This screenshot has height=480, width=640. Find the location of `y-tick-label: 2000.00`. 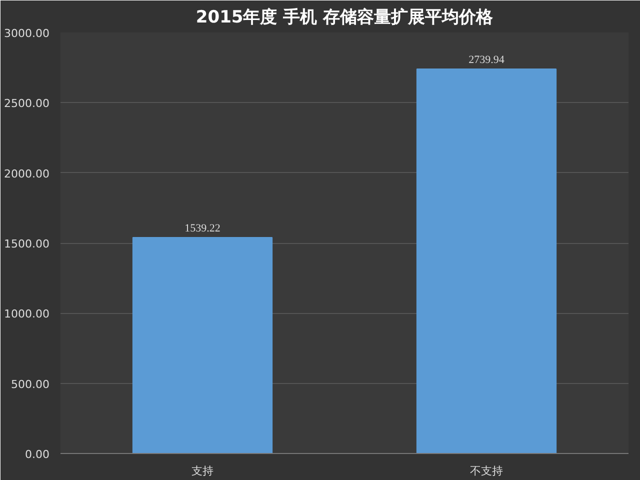

y-tick-label: 2000.00 is located at coordinates (27, 173).